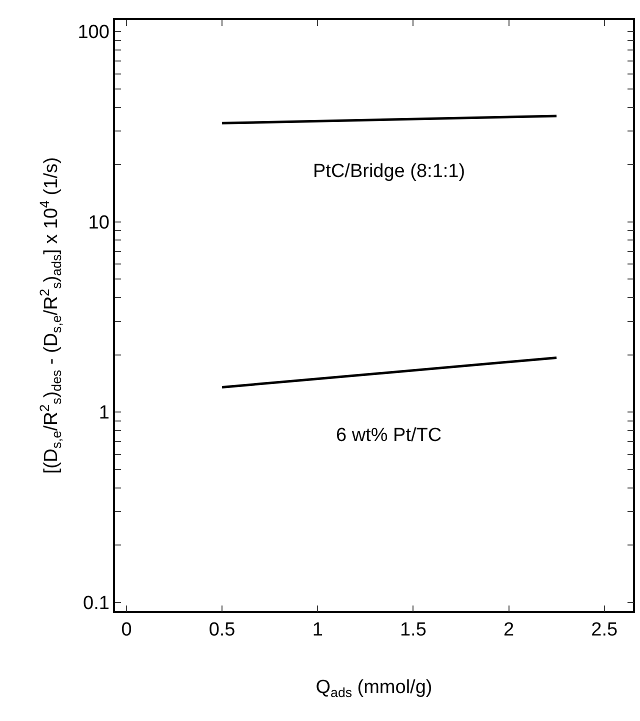  I want to click on y-tick-label: 1, so click(104, 413).